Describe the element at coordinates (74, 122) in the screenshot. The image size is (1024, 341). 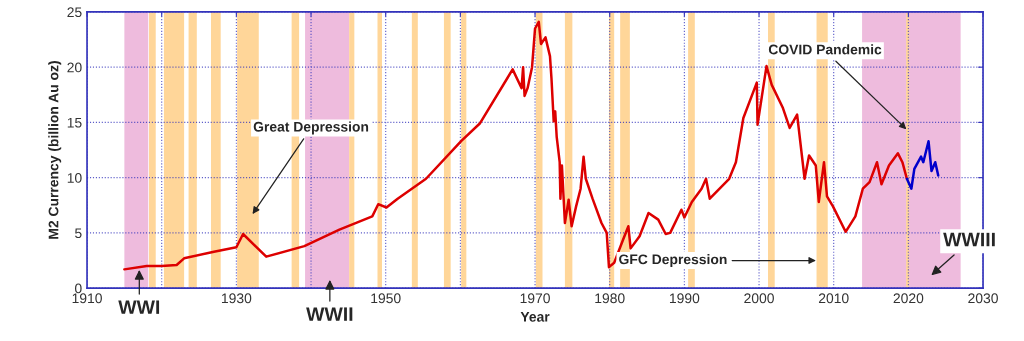
I see `y-tick-label: 15` at that location.